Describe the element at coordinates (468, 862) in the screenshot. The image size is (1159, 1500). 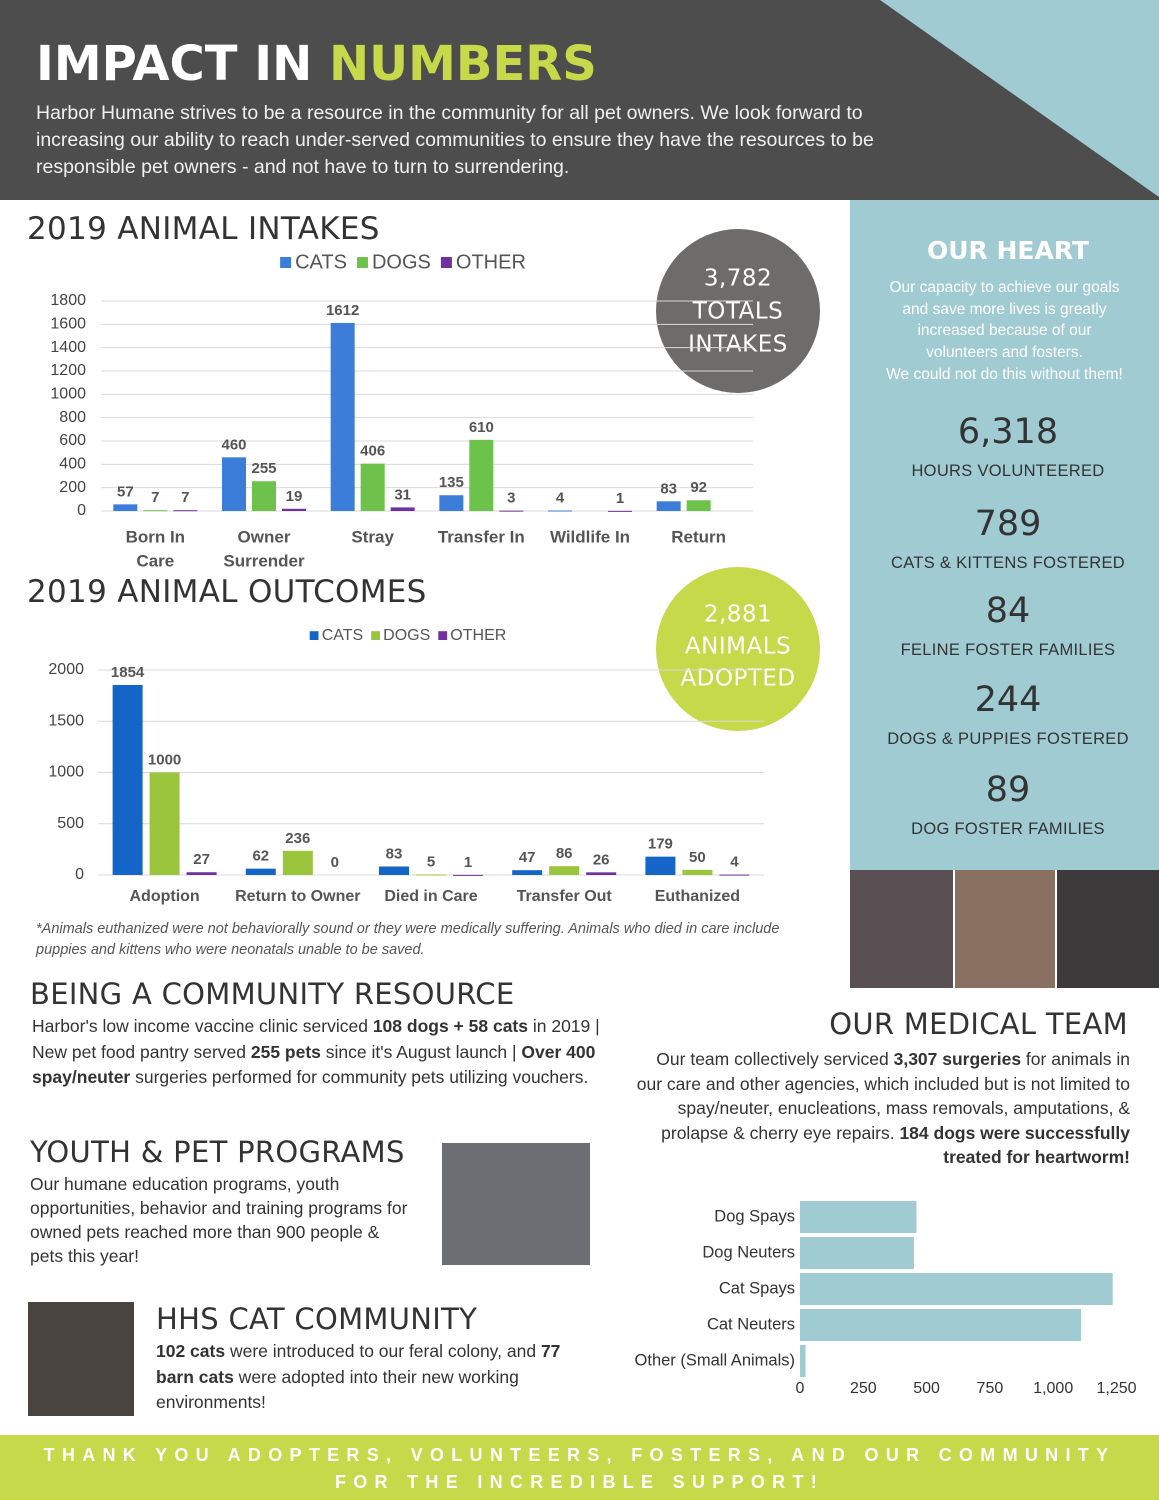
I see `value-label: 1` at that location.